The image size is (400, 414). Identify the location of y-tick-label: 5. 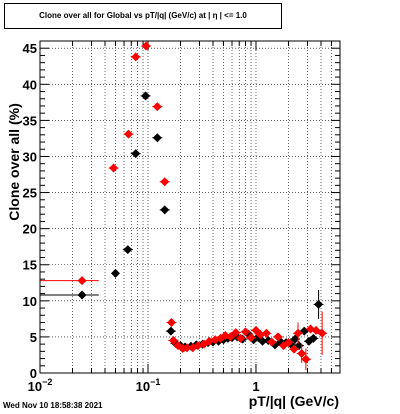
(33, 337).